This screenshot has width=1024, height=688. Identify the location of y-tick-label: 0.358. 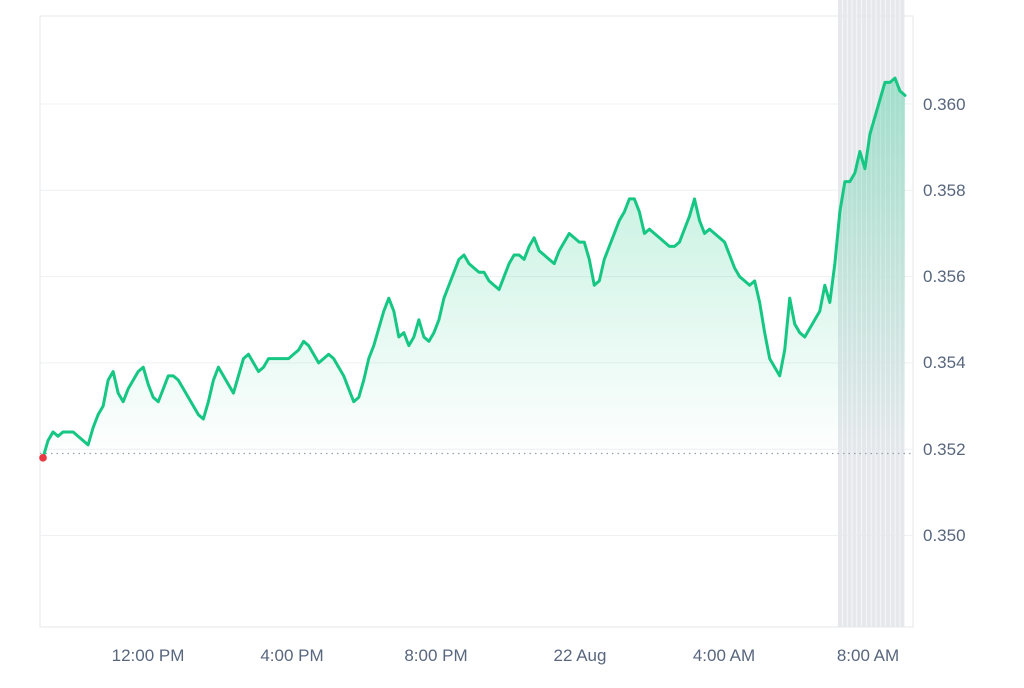
(944, 190).